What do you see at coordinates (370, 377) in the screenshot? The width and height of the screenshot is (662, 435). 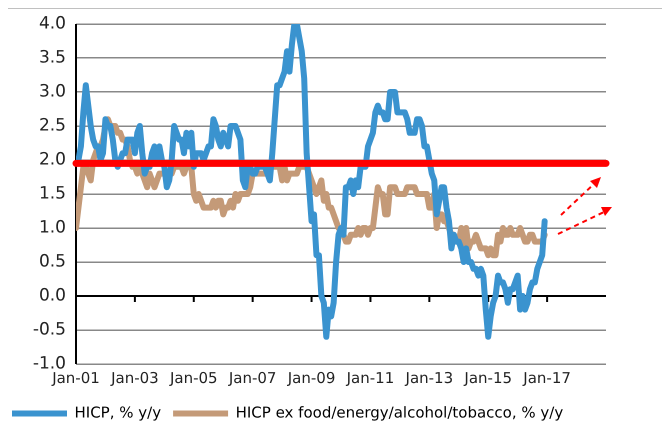 I see `x-tick-label: Jan-11` at bounding box center [370, 377].